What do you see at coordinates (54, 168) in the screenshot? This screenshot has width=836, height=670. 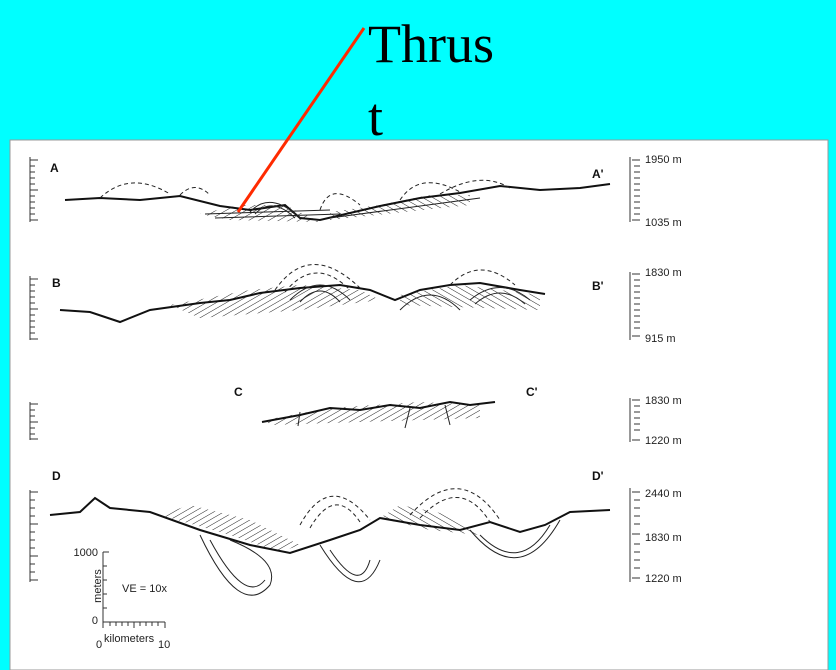 I see `section-label: A` at bounding box center [54, 168].